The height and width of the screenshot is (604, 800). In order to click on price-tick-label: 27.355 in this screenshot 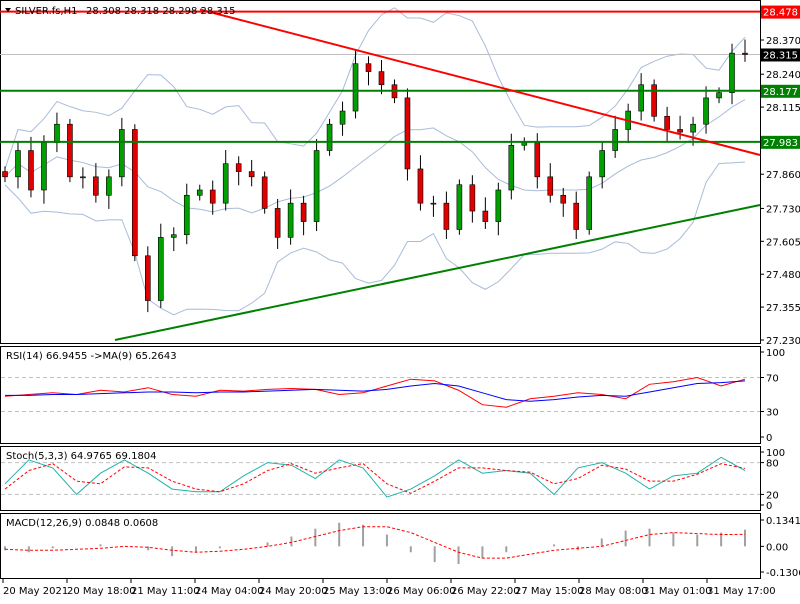, I will do `click(783, 308)`.